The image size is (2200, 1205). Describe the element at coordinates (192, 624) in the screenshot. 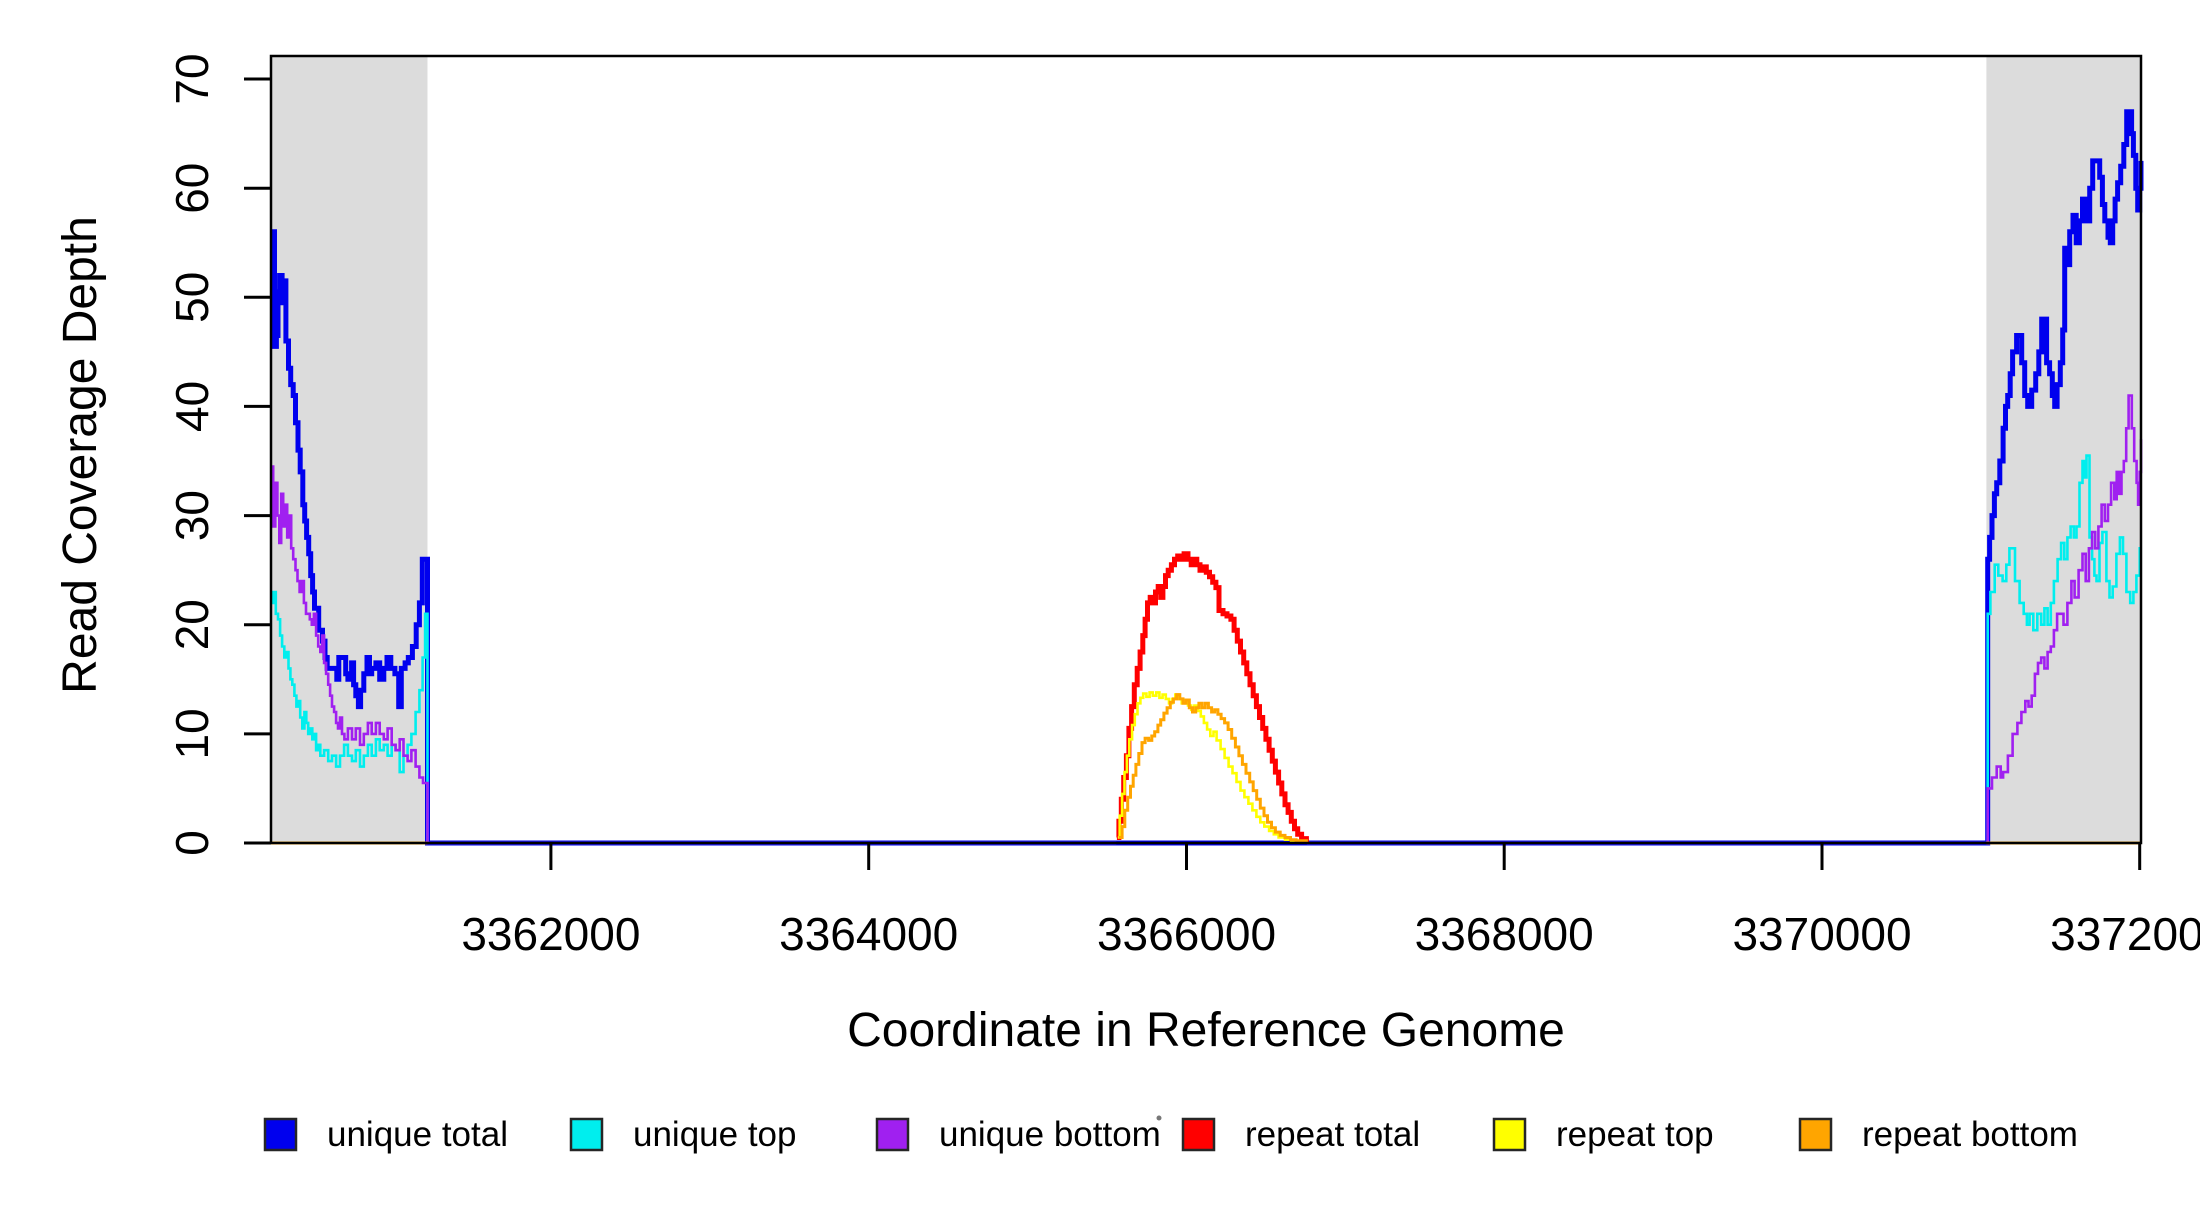

I see `y-tick-label: 20` at that location.